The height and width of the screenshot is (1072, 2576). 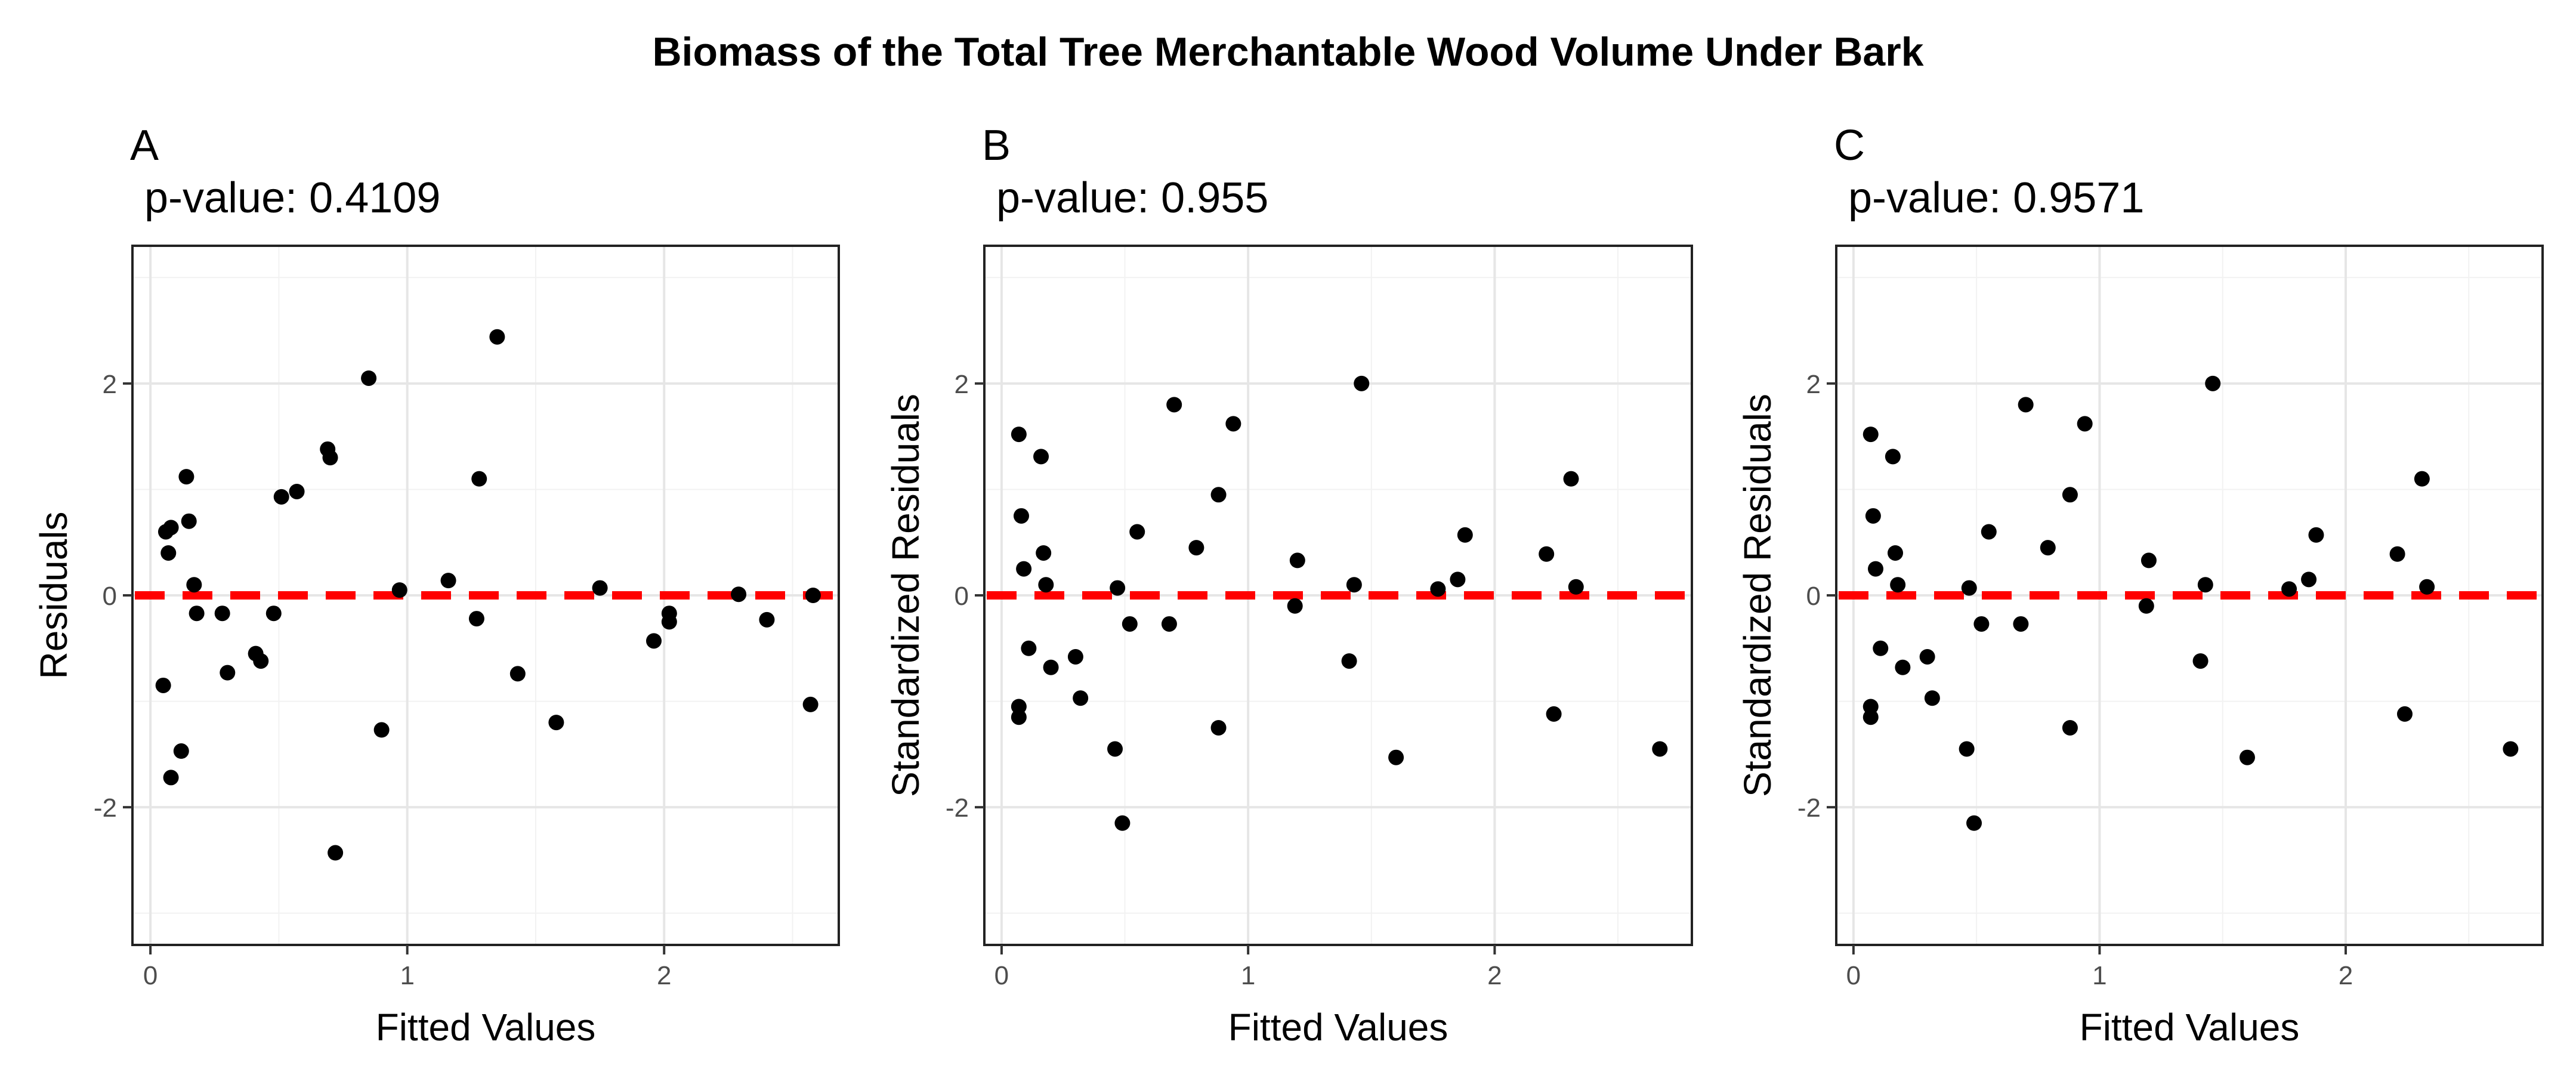 I want to click on y-axis-label: Residuals, so click(x=53, y=595).